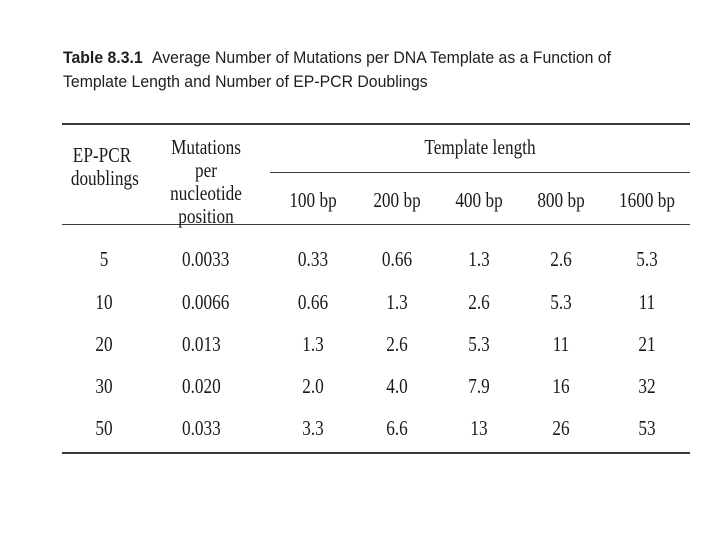 Image resolution: width=720 pixels, height=540 pixels. What do you see at coordinates (313, 386) in the screenshot?
I see `cell-value-0: 2.0` at bounding box center [313, 386].